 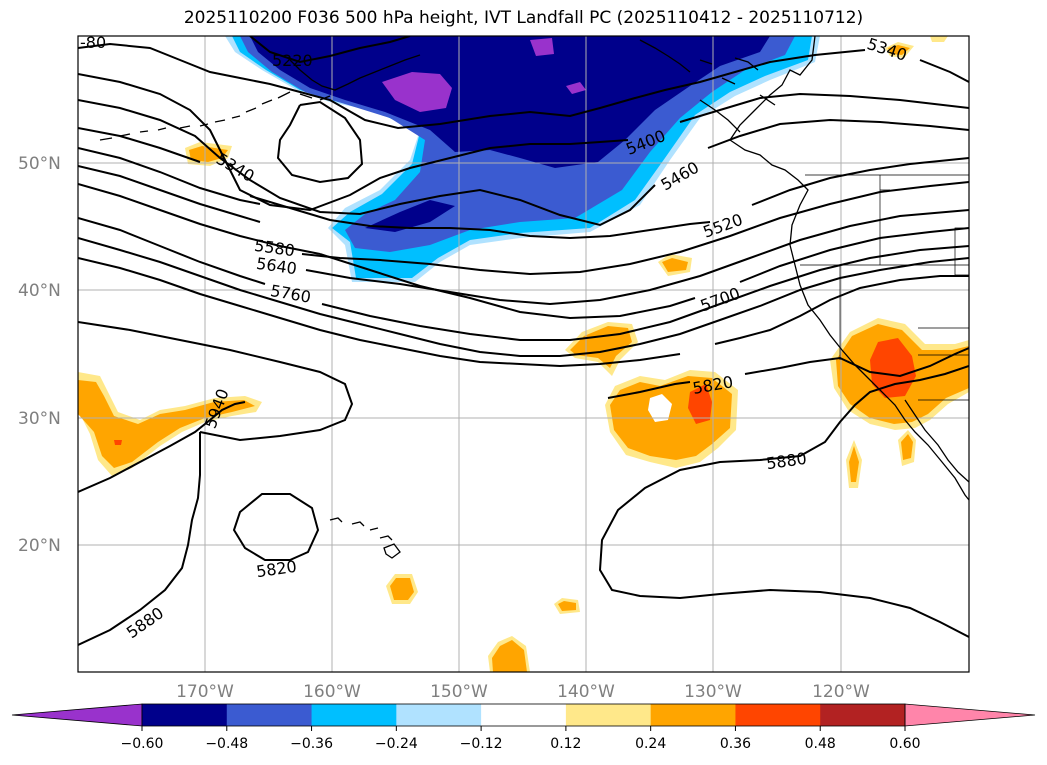 What do you see at coordinates (118, 442) in the screenshot?
I see `shade-pos-west-red` at bounding box center [118, 442].